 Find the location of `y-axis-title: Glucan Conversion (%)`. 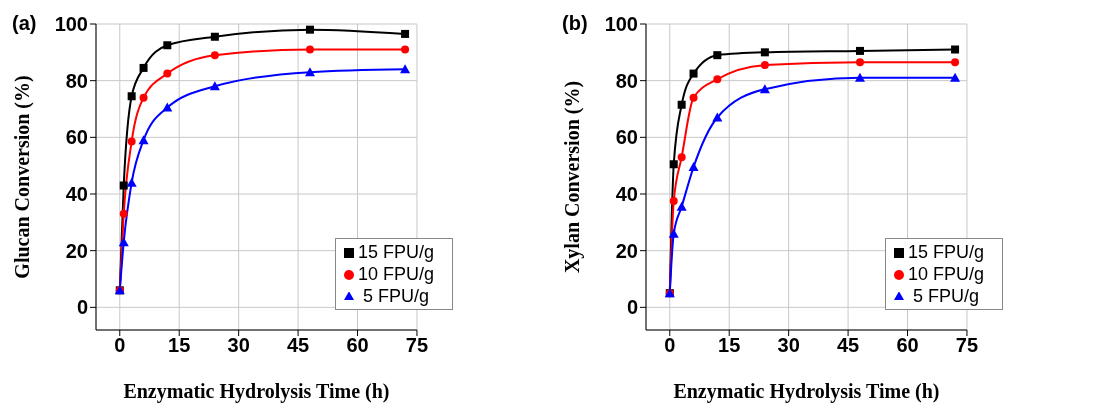

y-axis-title: Glucan Conversion (%) is located at coordinates (23, 177).